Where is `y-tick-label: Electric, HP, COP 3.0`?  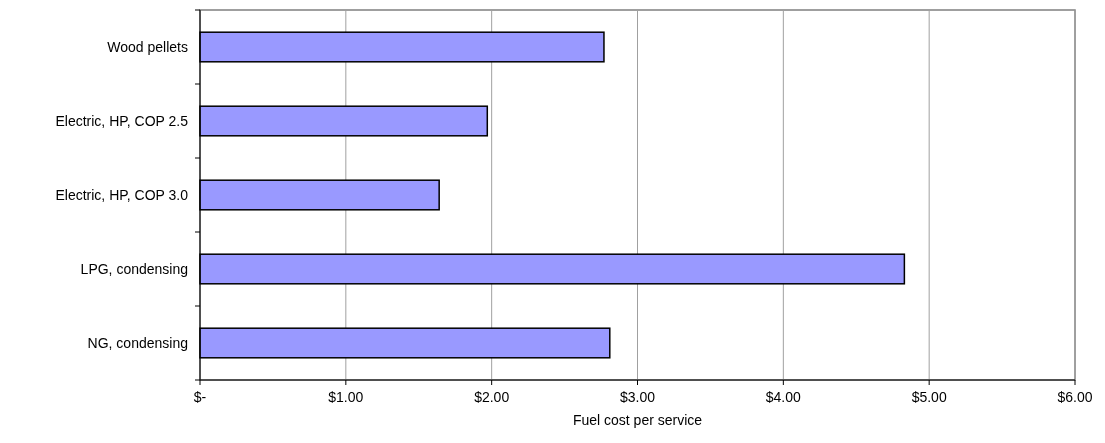
y-tick-label: Electric, HP, COP 3.0 is located at coordinates (122, 194).